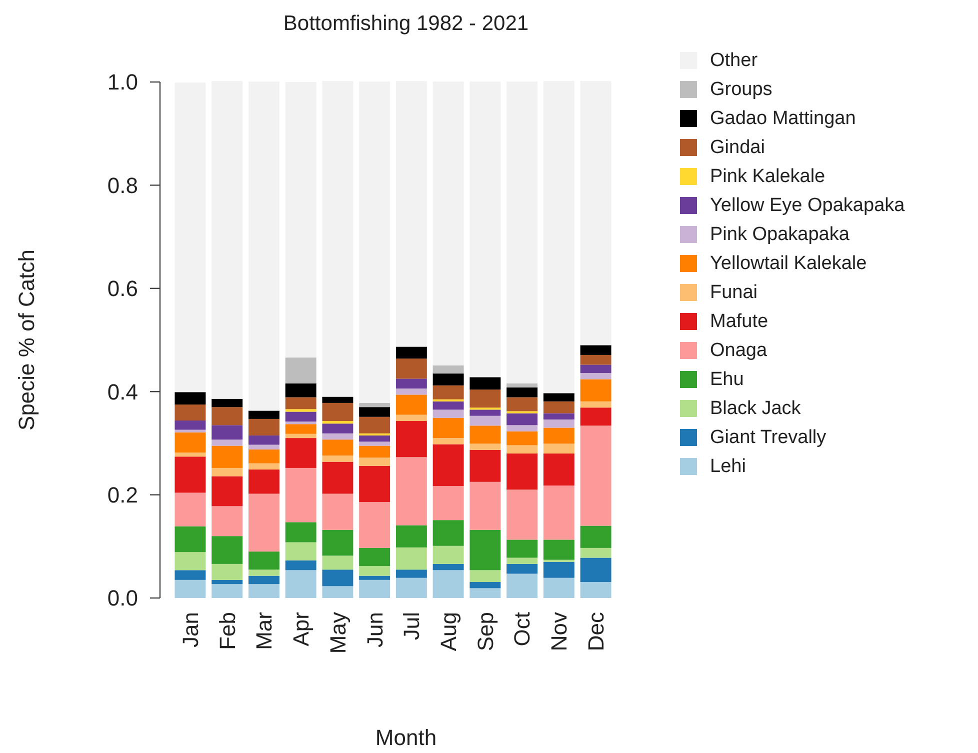 Image resolution: width=978 pixels, height=753 pixels. What do you see at coordinates (449, 632) in the screenshot?
I see `x-tick-label: Aug` at bounding box center [449, 632].